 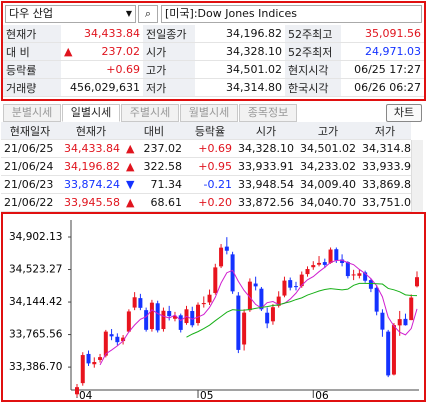 I want to click on date: 21/06/23, so click(x=30, y=184).